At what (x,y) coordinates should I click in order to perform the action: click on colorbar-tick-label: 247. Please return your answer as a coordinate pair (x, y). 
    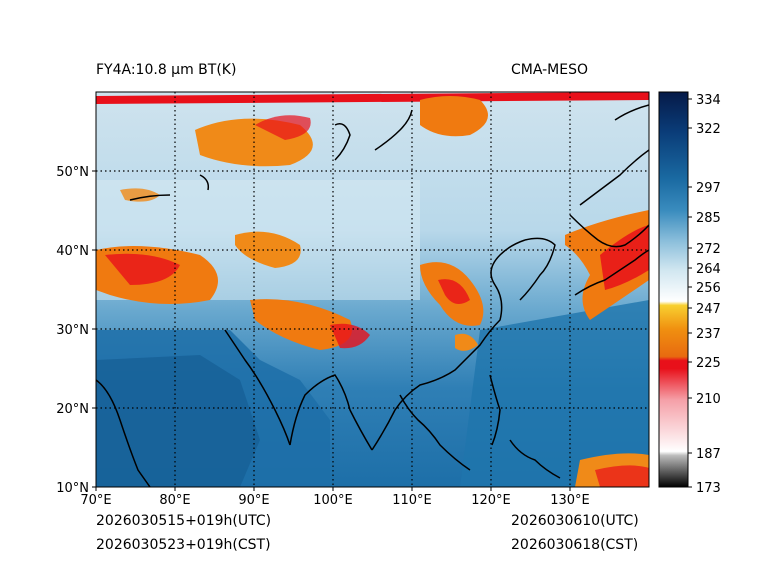
    Looking at the image, I should click on (708, 309).